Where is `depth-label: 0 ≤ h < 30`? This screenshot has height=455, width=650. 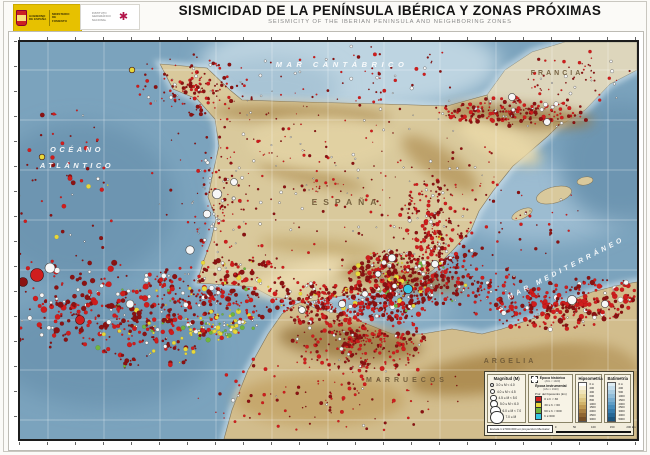
depth-label: 0 ≤ h < 30 is located at coordinates (551, 398).